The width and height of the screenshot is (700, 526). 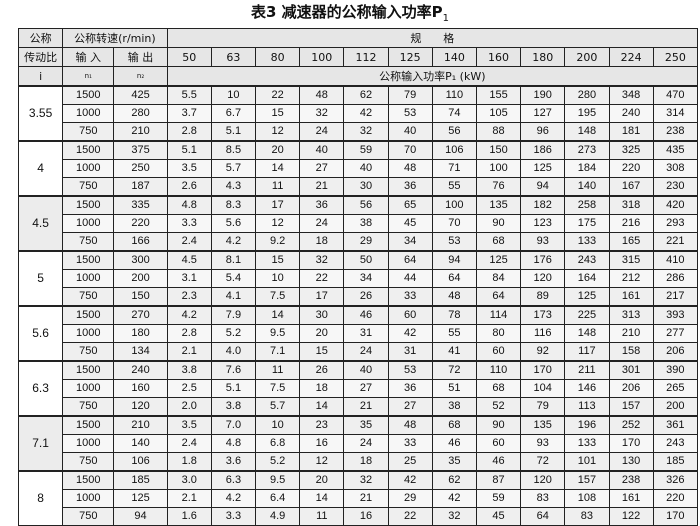 What do you see at coordinates (322, 462) in the screenshot?
I see `power-cell: 12` at bounding box center [322, 462].